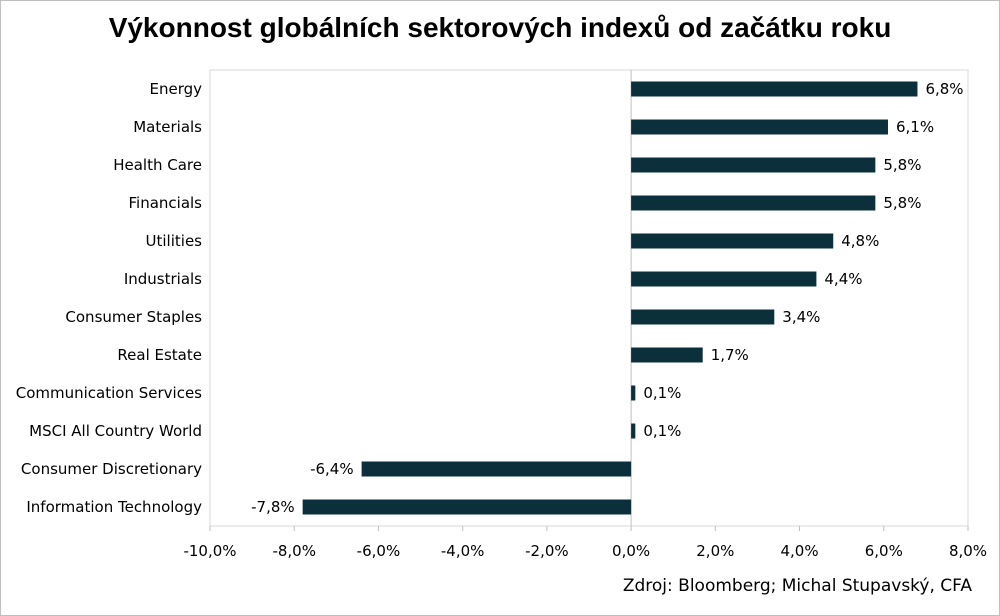  I want to click on category-label: Communication Services, so click(109, 393).